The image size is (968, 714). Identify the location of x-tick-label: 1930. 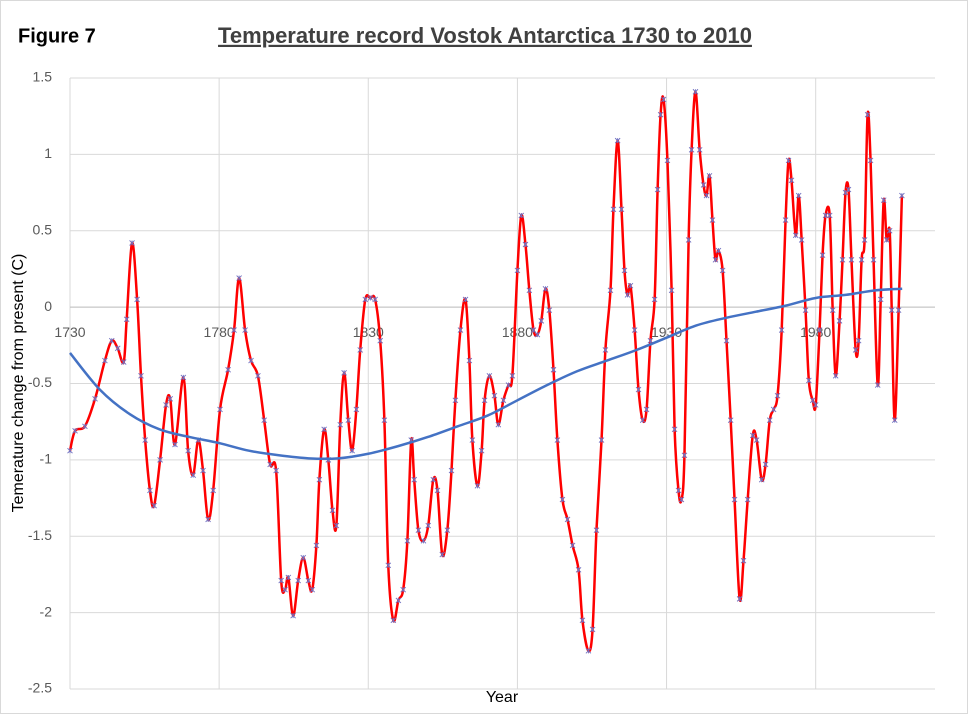
(666, 332).